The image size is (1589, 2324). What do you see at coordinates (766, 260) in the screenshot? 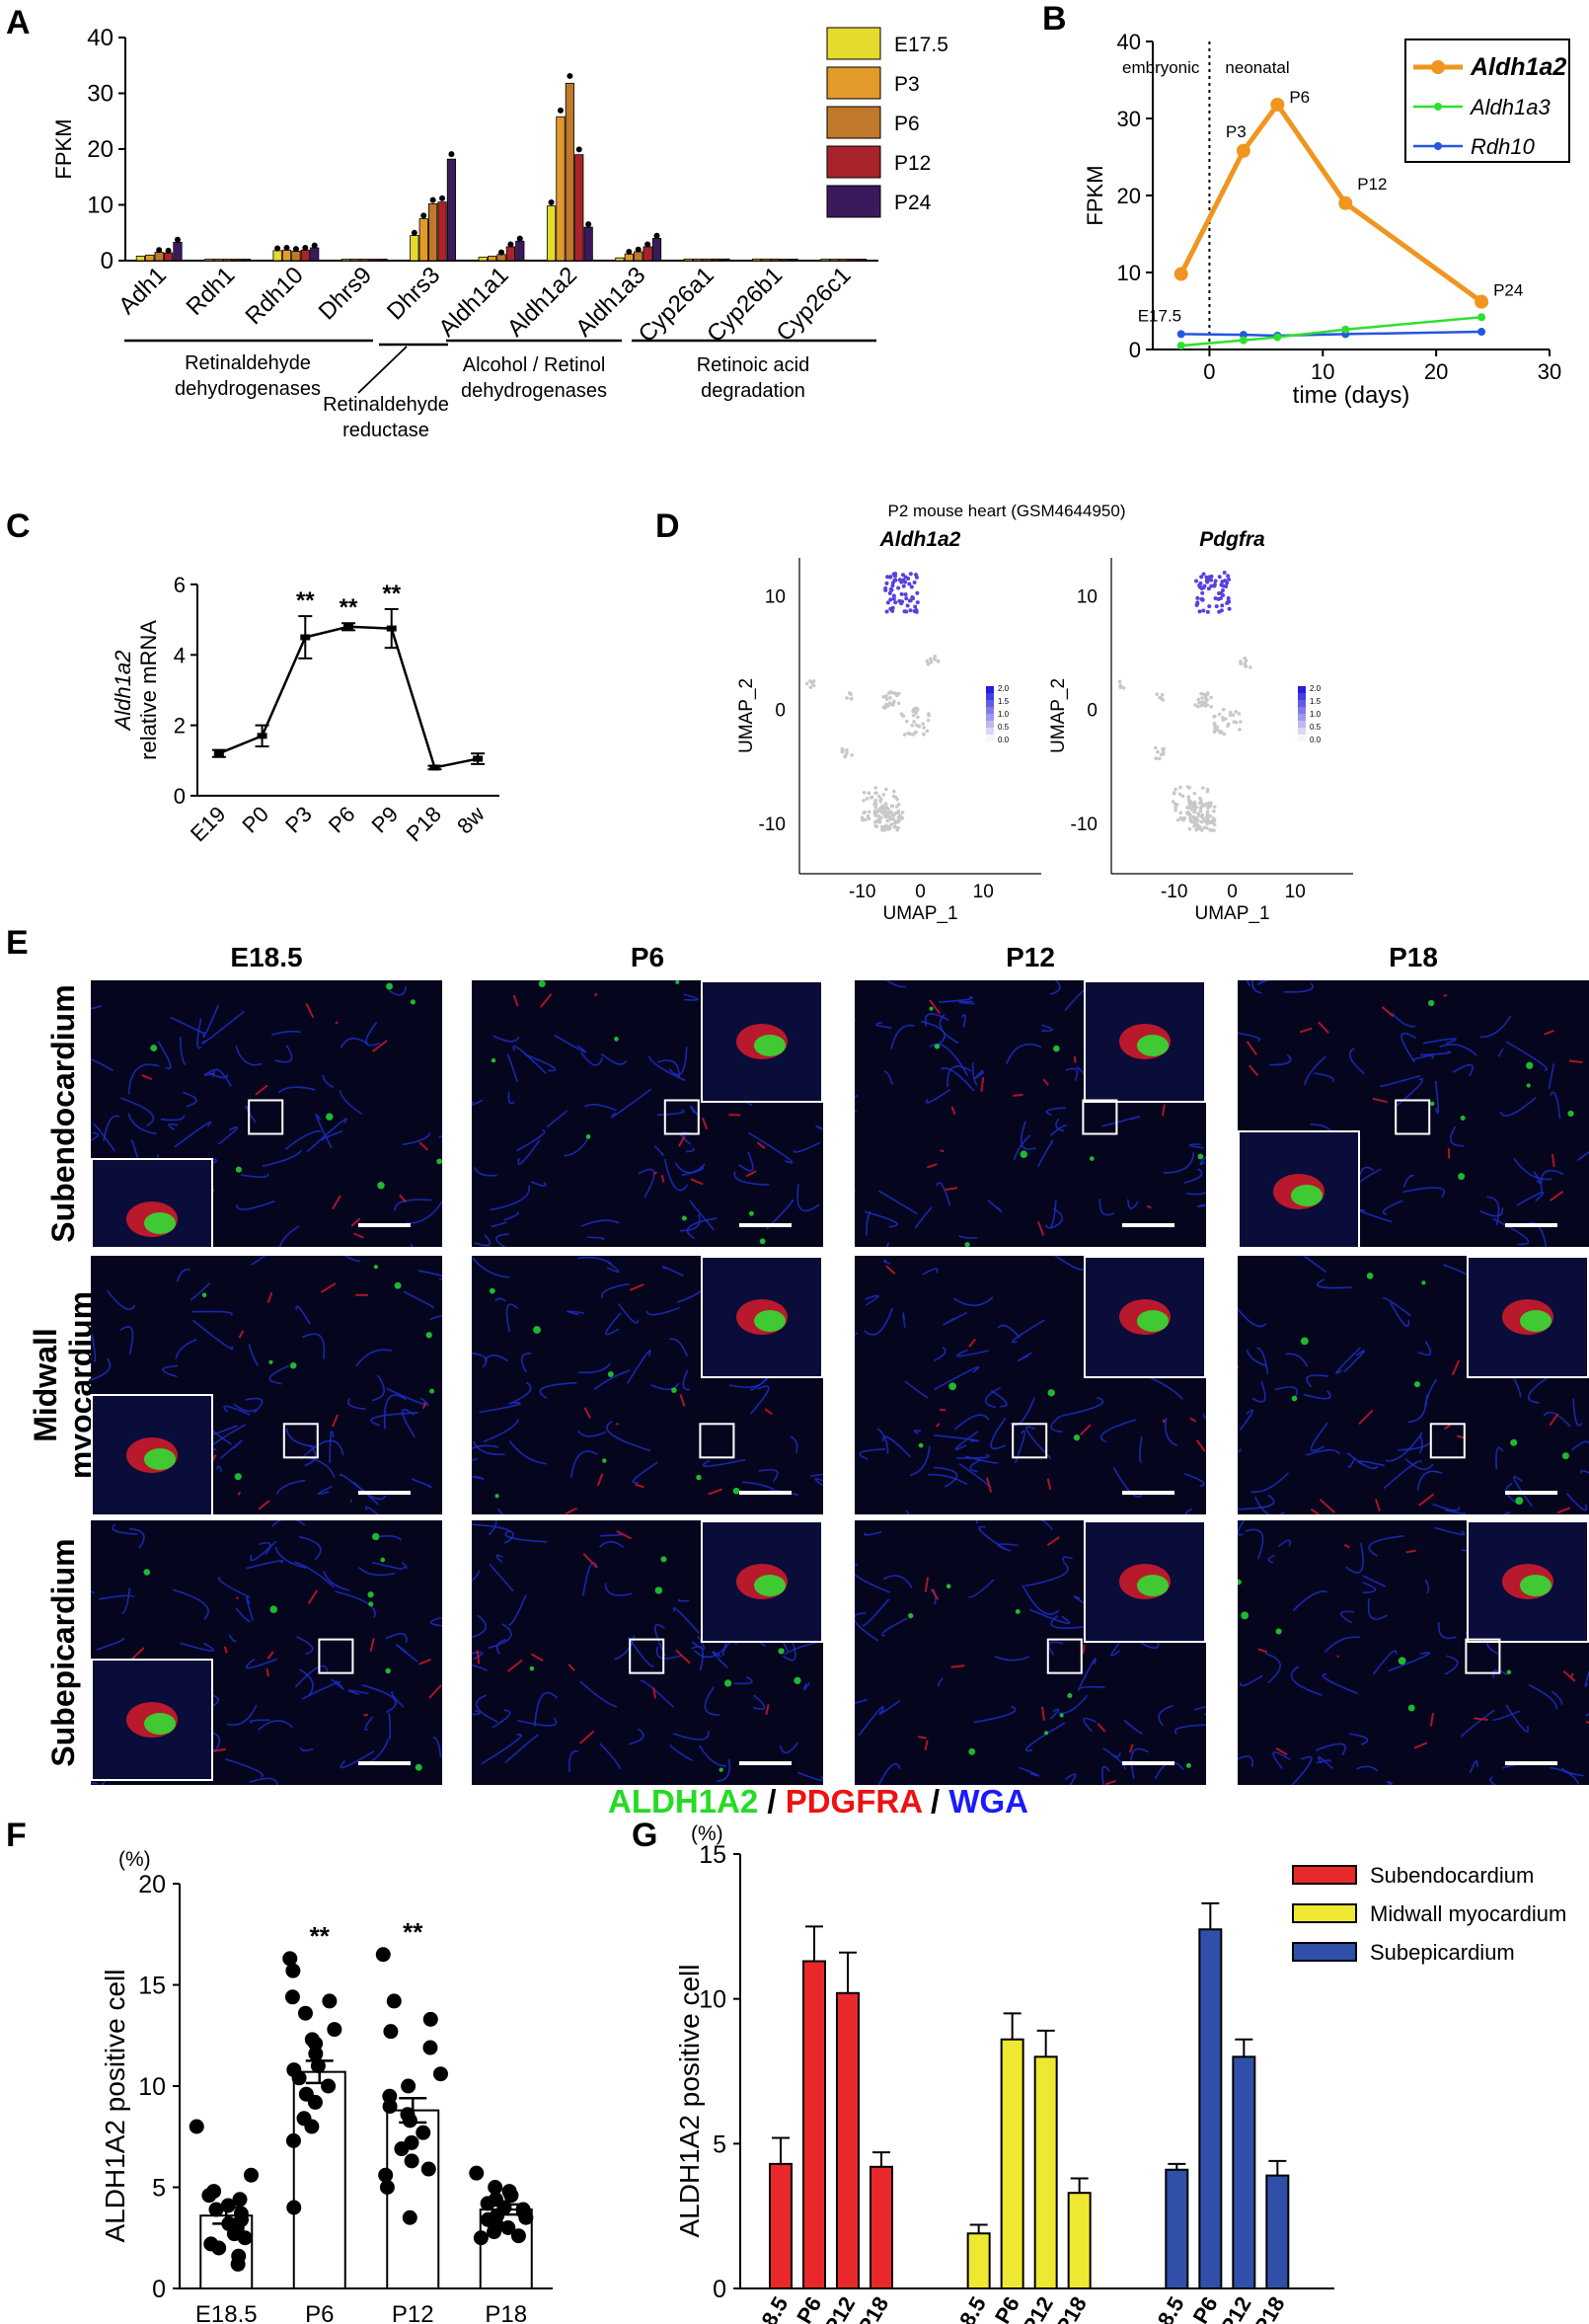
I see `bar-Cyp26b1-P3` at bounding box center [766, 260].